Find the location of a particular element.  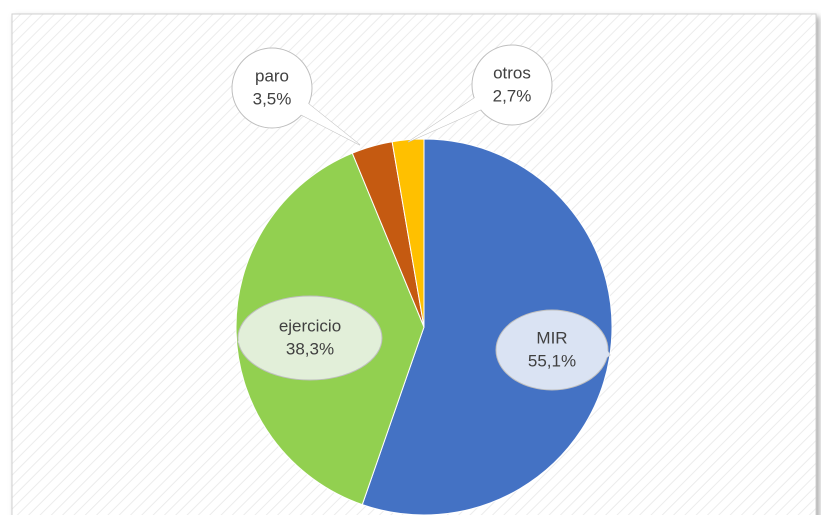

data-label-value: 3,5% is located at coordinates (272, 98).